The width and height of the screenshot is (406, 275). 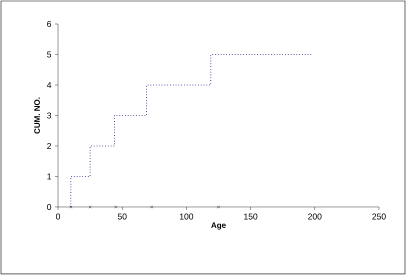 I want to click on x-tick-label: 150, so click(x=251, y=217).